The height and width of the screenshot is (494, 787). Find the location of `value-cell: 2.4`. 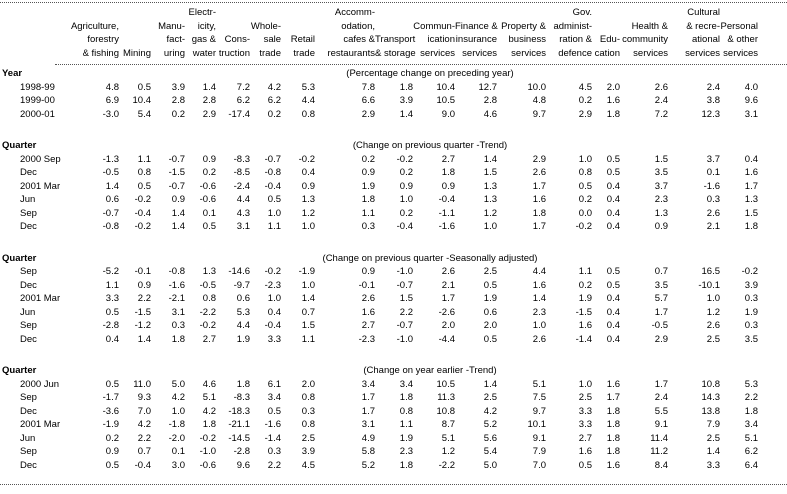

value-cell: 2.4 is located at coordinates (661, 397).